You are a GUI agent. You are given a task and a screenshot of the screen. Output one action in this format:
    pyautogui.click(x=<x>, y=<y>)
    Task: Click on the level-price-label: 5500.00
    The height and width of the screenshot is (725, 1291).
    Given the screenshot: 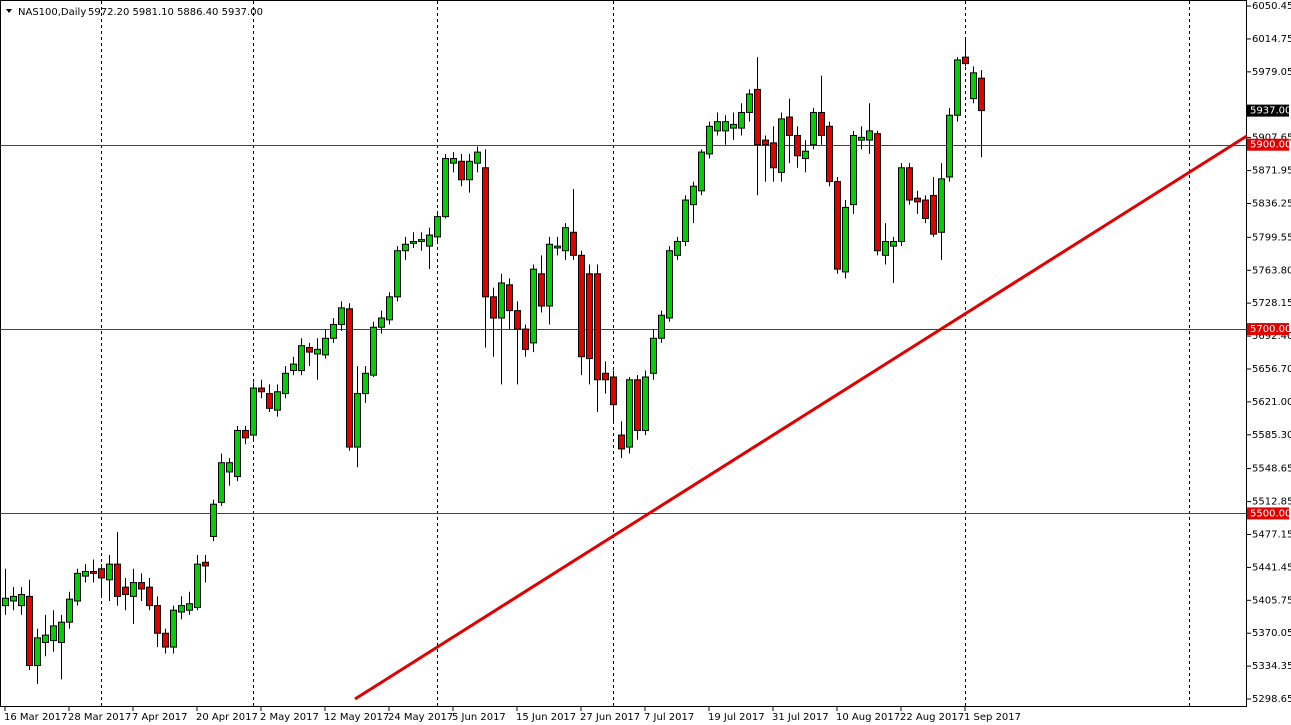 What is the action you would take?
    pyautogui.click(x=1270, y=513)
    